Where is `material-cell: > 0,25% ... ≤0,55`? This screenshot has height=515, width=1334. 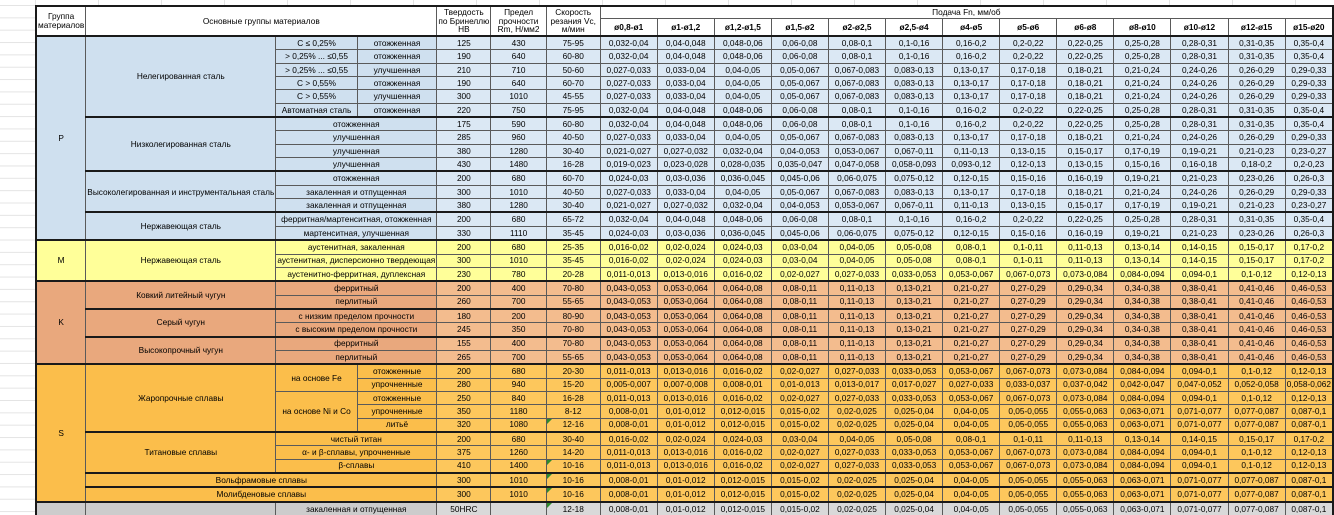
material-cell: > 0,25% ... ≤0,55 is located at coordinates (316, 70).